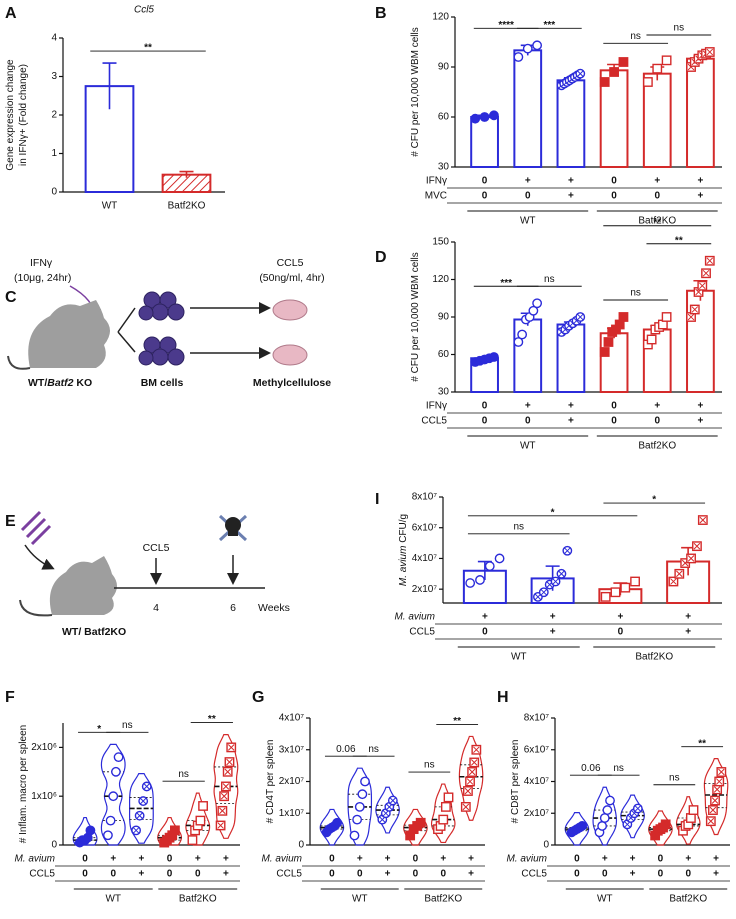 The height and width of the screenshot is (919, 736). Describe the element at coordinates (156, 548) in the screenshot. I see `event: CCL5` at that location.